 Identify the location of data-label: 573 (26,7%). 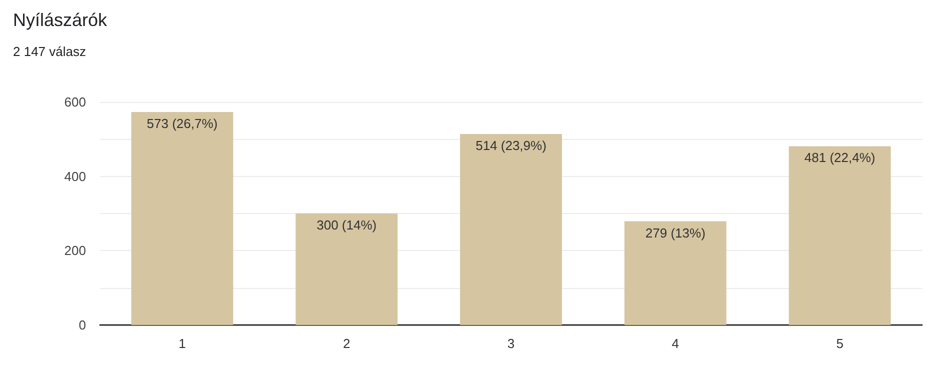
(182, 124).